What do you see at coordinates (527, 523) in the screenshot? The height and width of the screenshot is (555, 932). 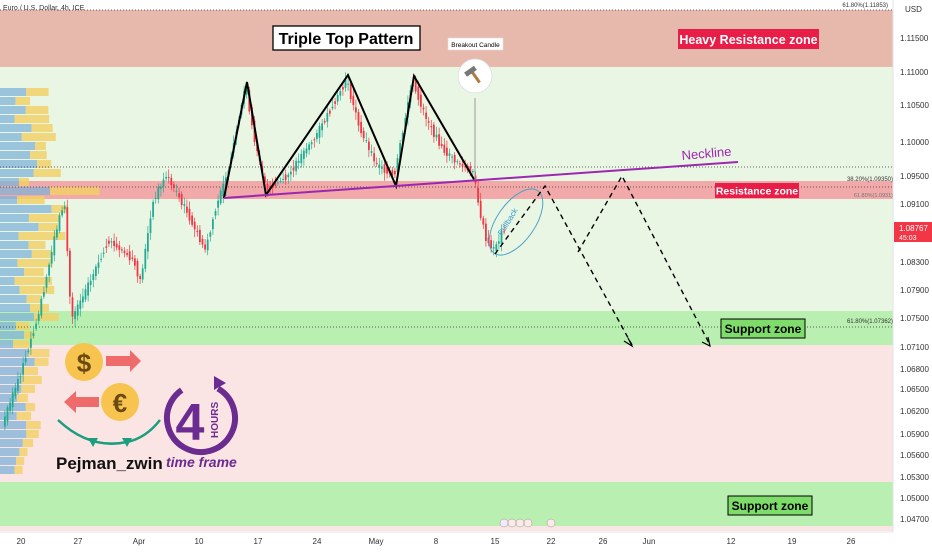 I see `economic-event-flags` at bounding box center [527, 523].